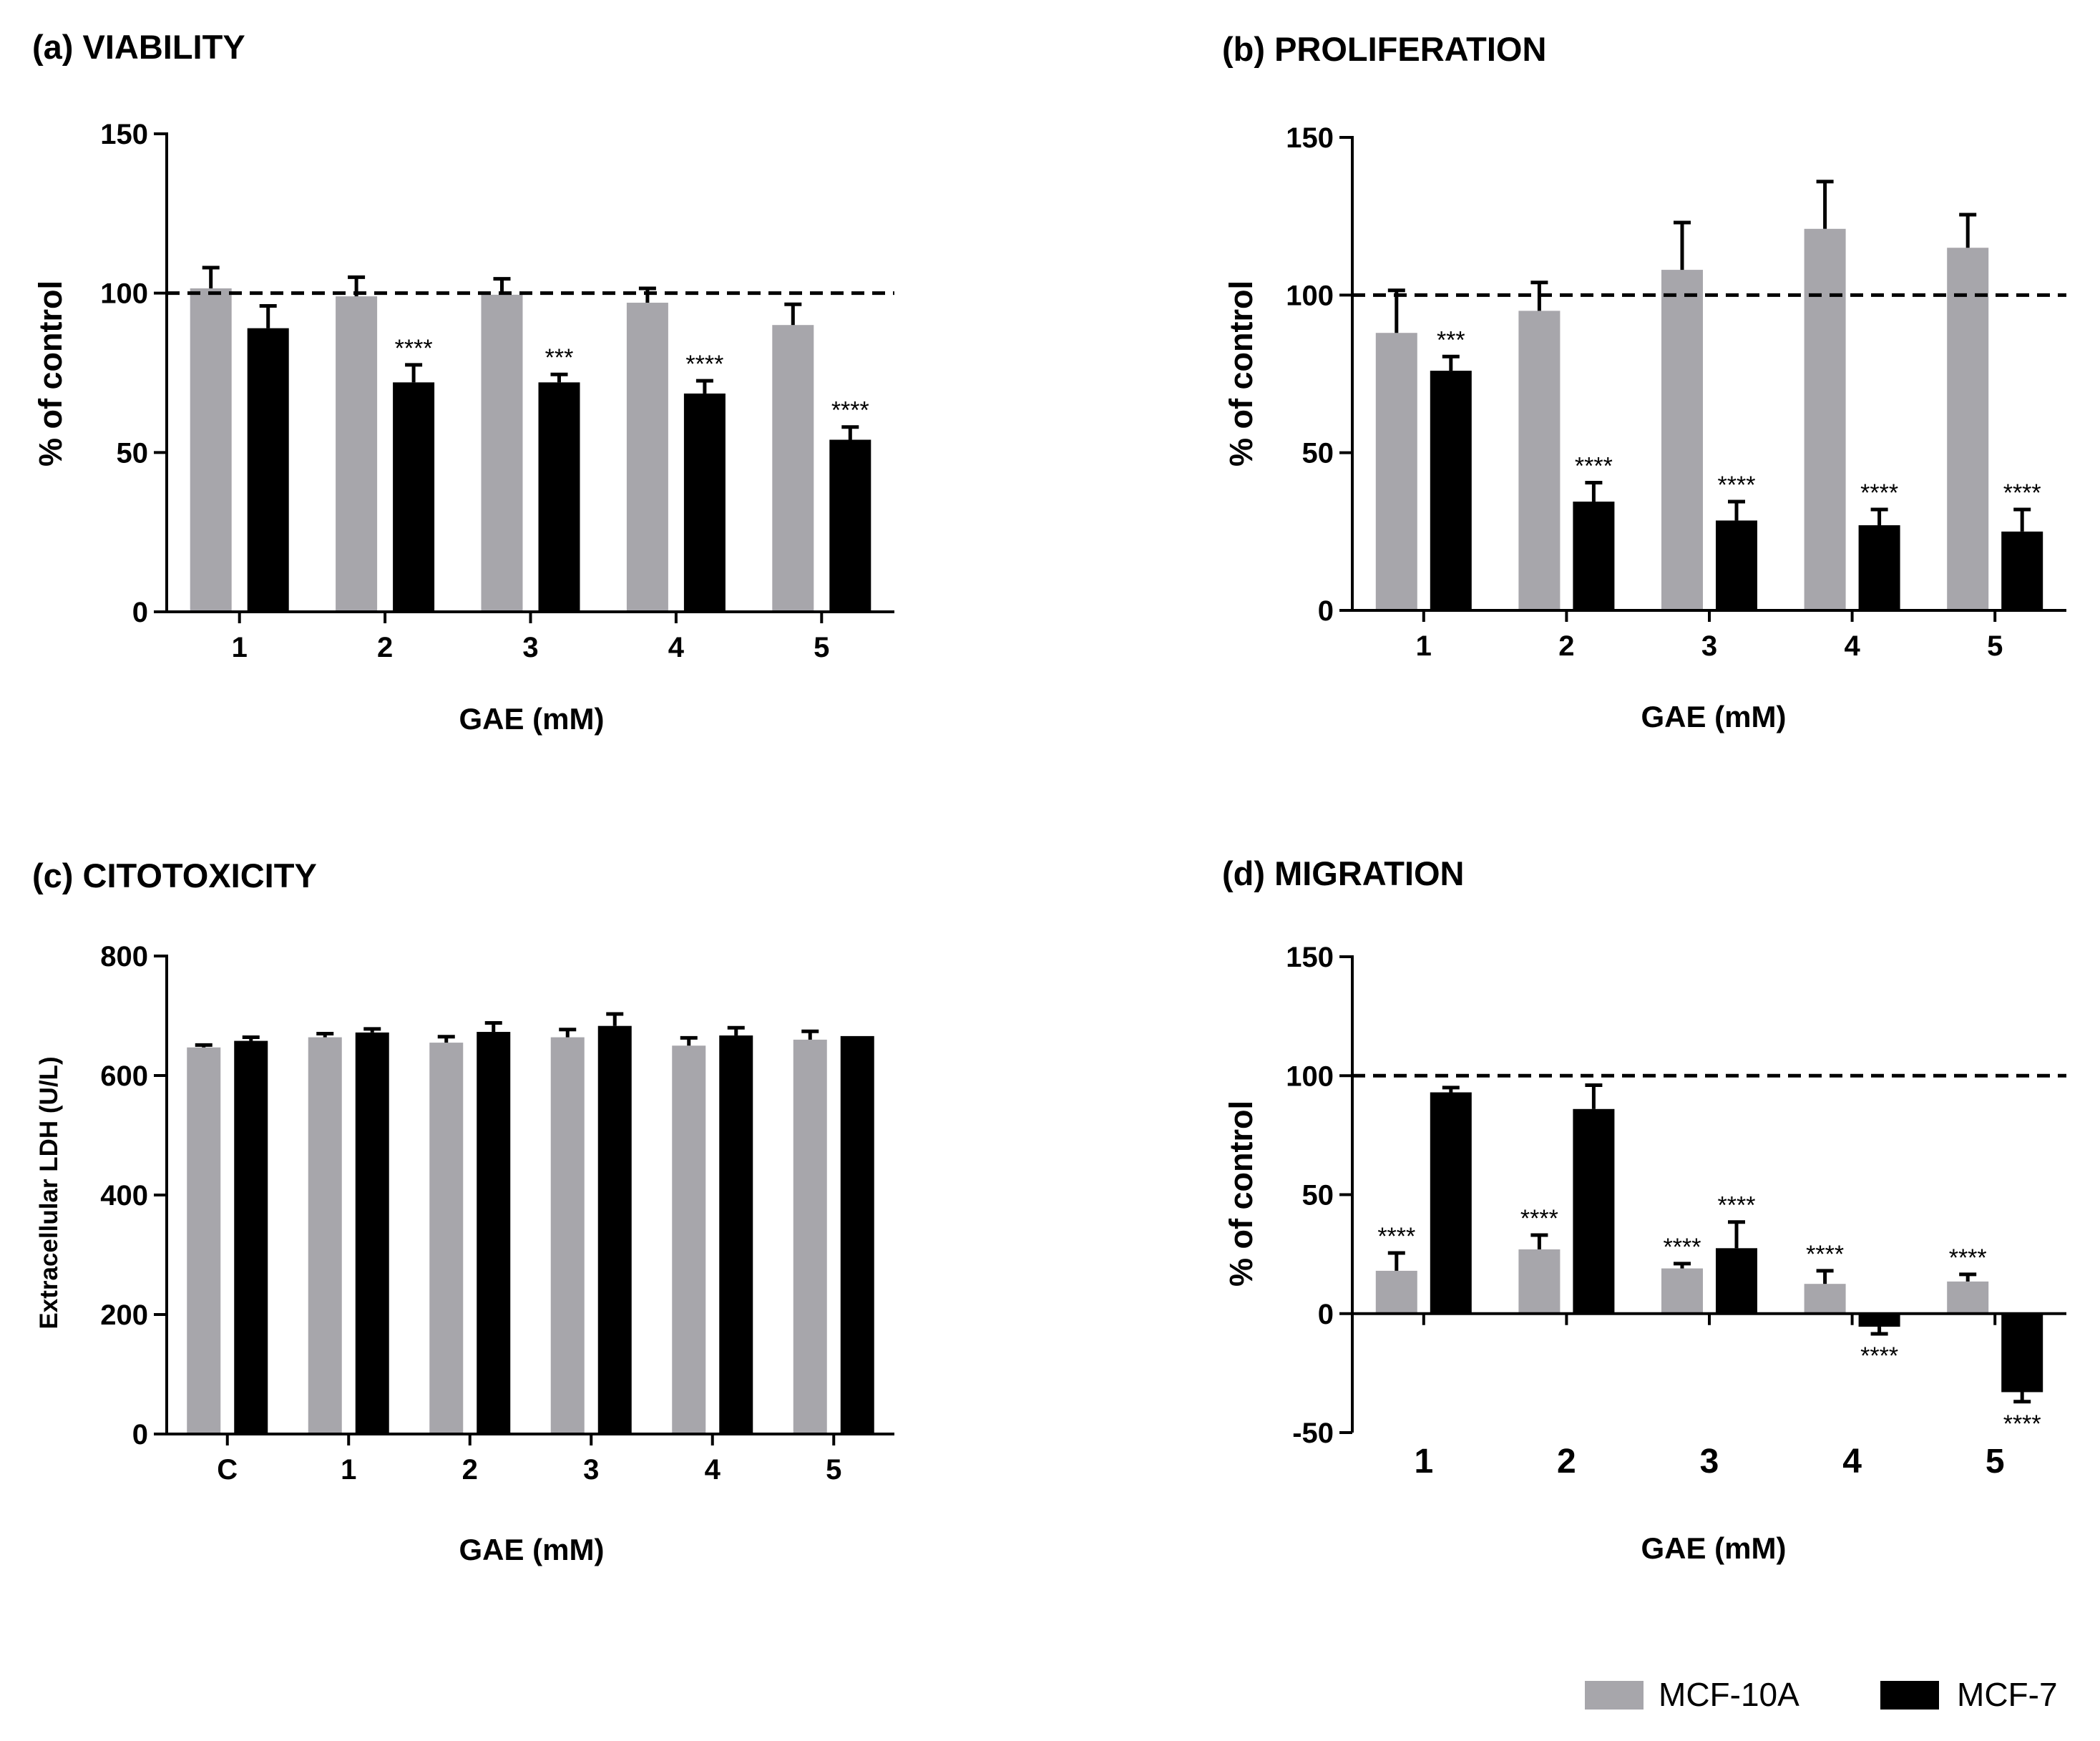 The height and width of the screenshot is (1741, 2100). I want to click on panel-a-significance-1-2: ***, so click(559, 357).